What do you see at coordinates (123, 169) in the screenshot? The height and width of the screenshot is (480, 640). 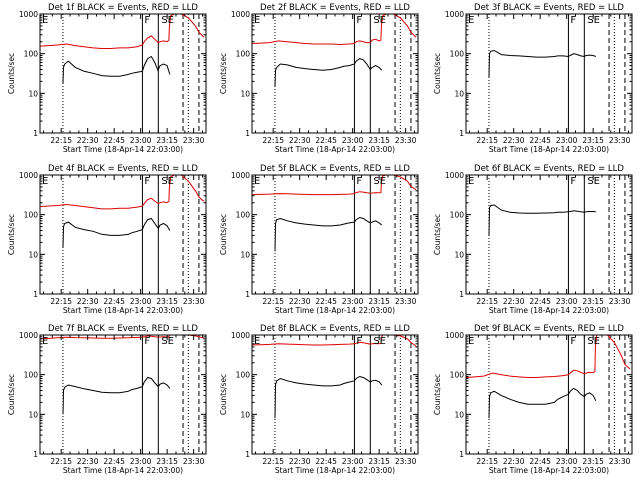 I see `panel-title: Det 4f BLACK = Events, RED = LLD` at bounding box center [123, 169].